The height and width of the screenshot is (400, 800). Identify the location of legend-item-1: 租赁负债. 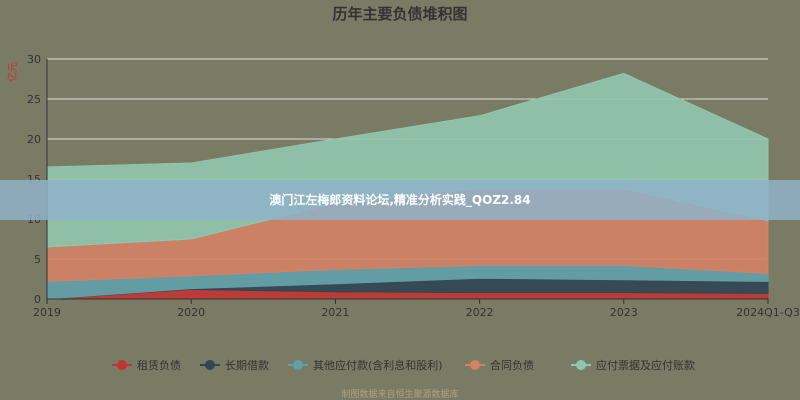
(146, 365).